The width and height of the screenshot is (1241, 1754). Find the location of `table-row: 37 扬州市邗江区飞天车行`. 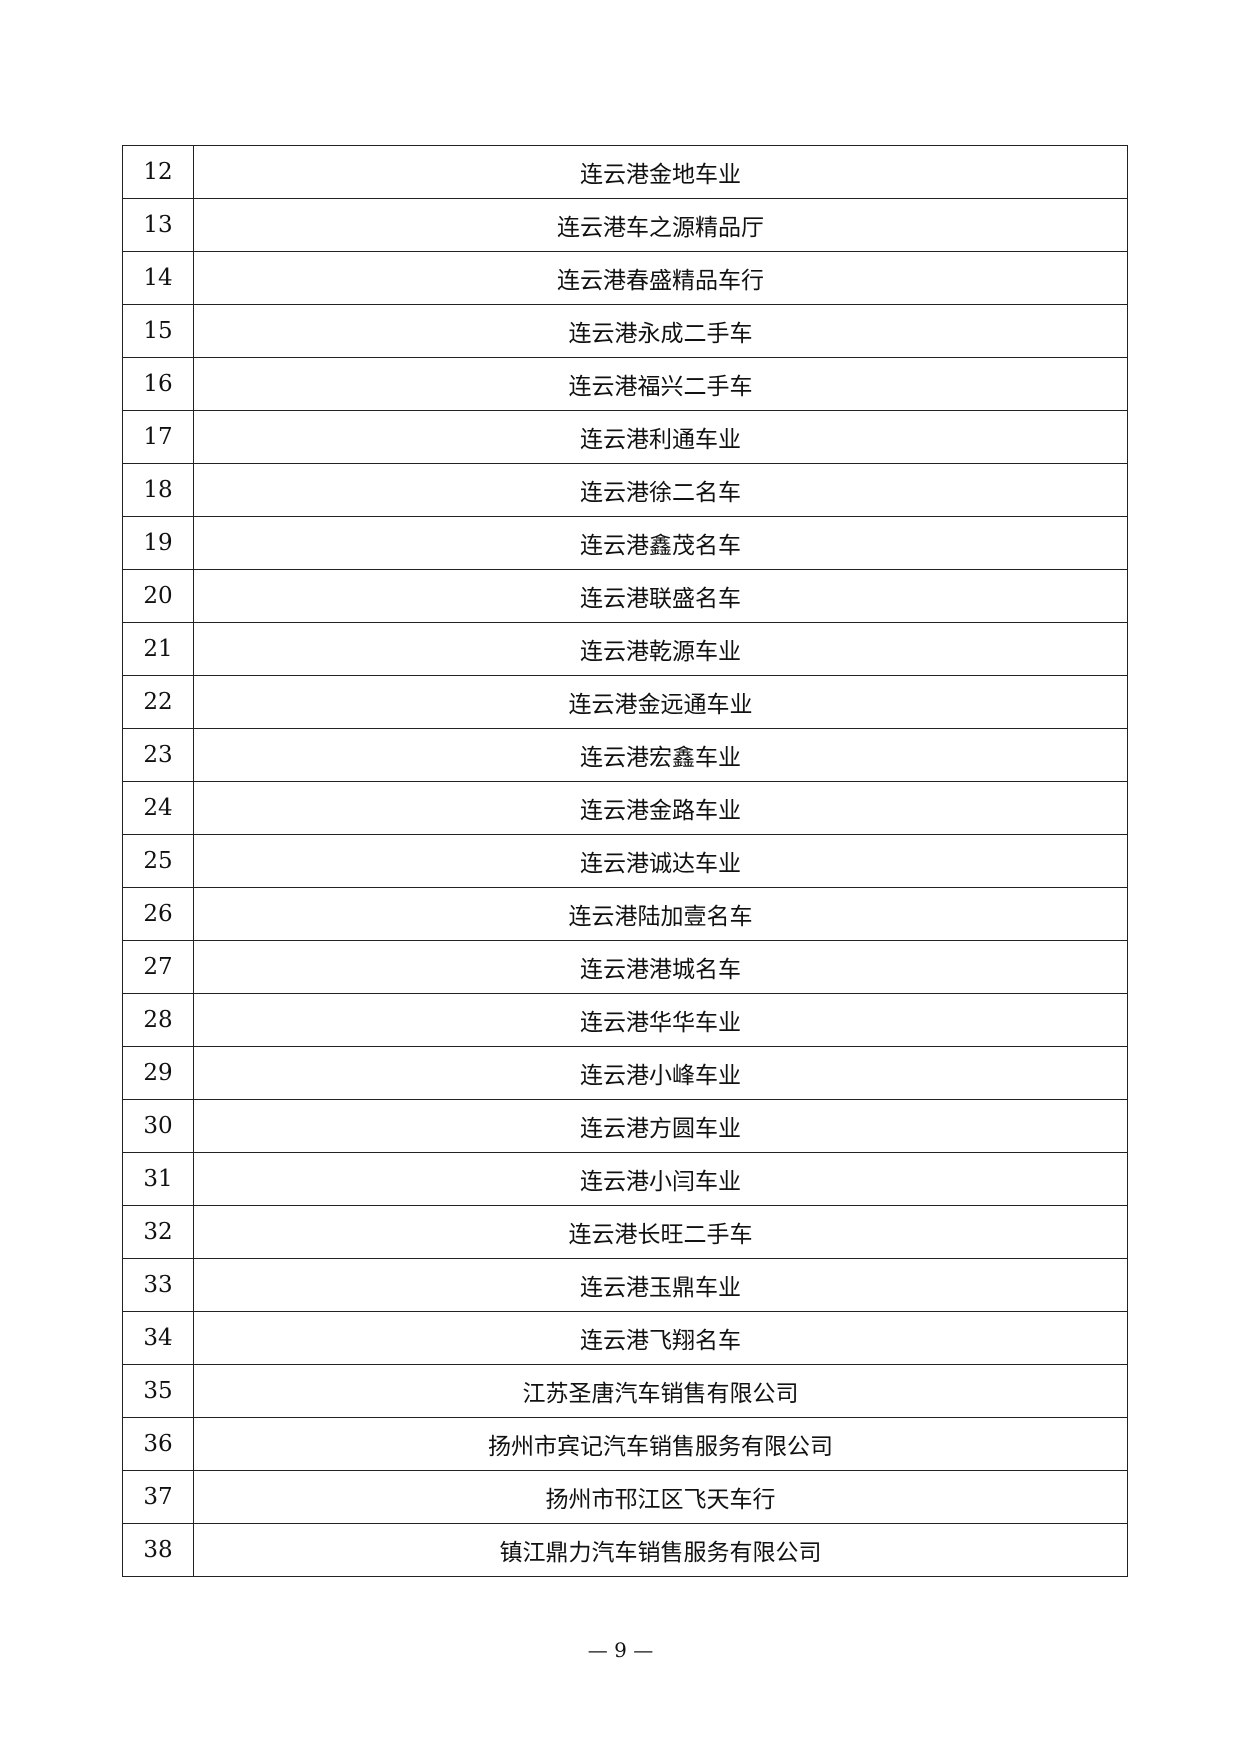

table-row: 37 扬州市邗江区飞天车行 is located at coordinates (625, 1497).